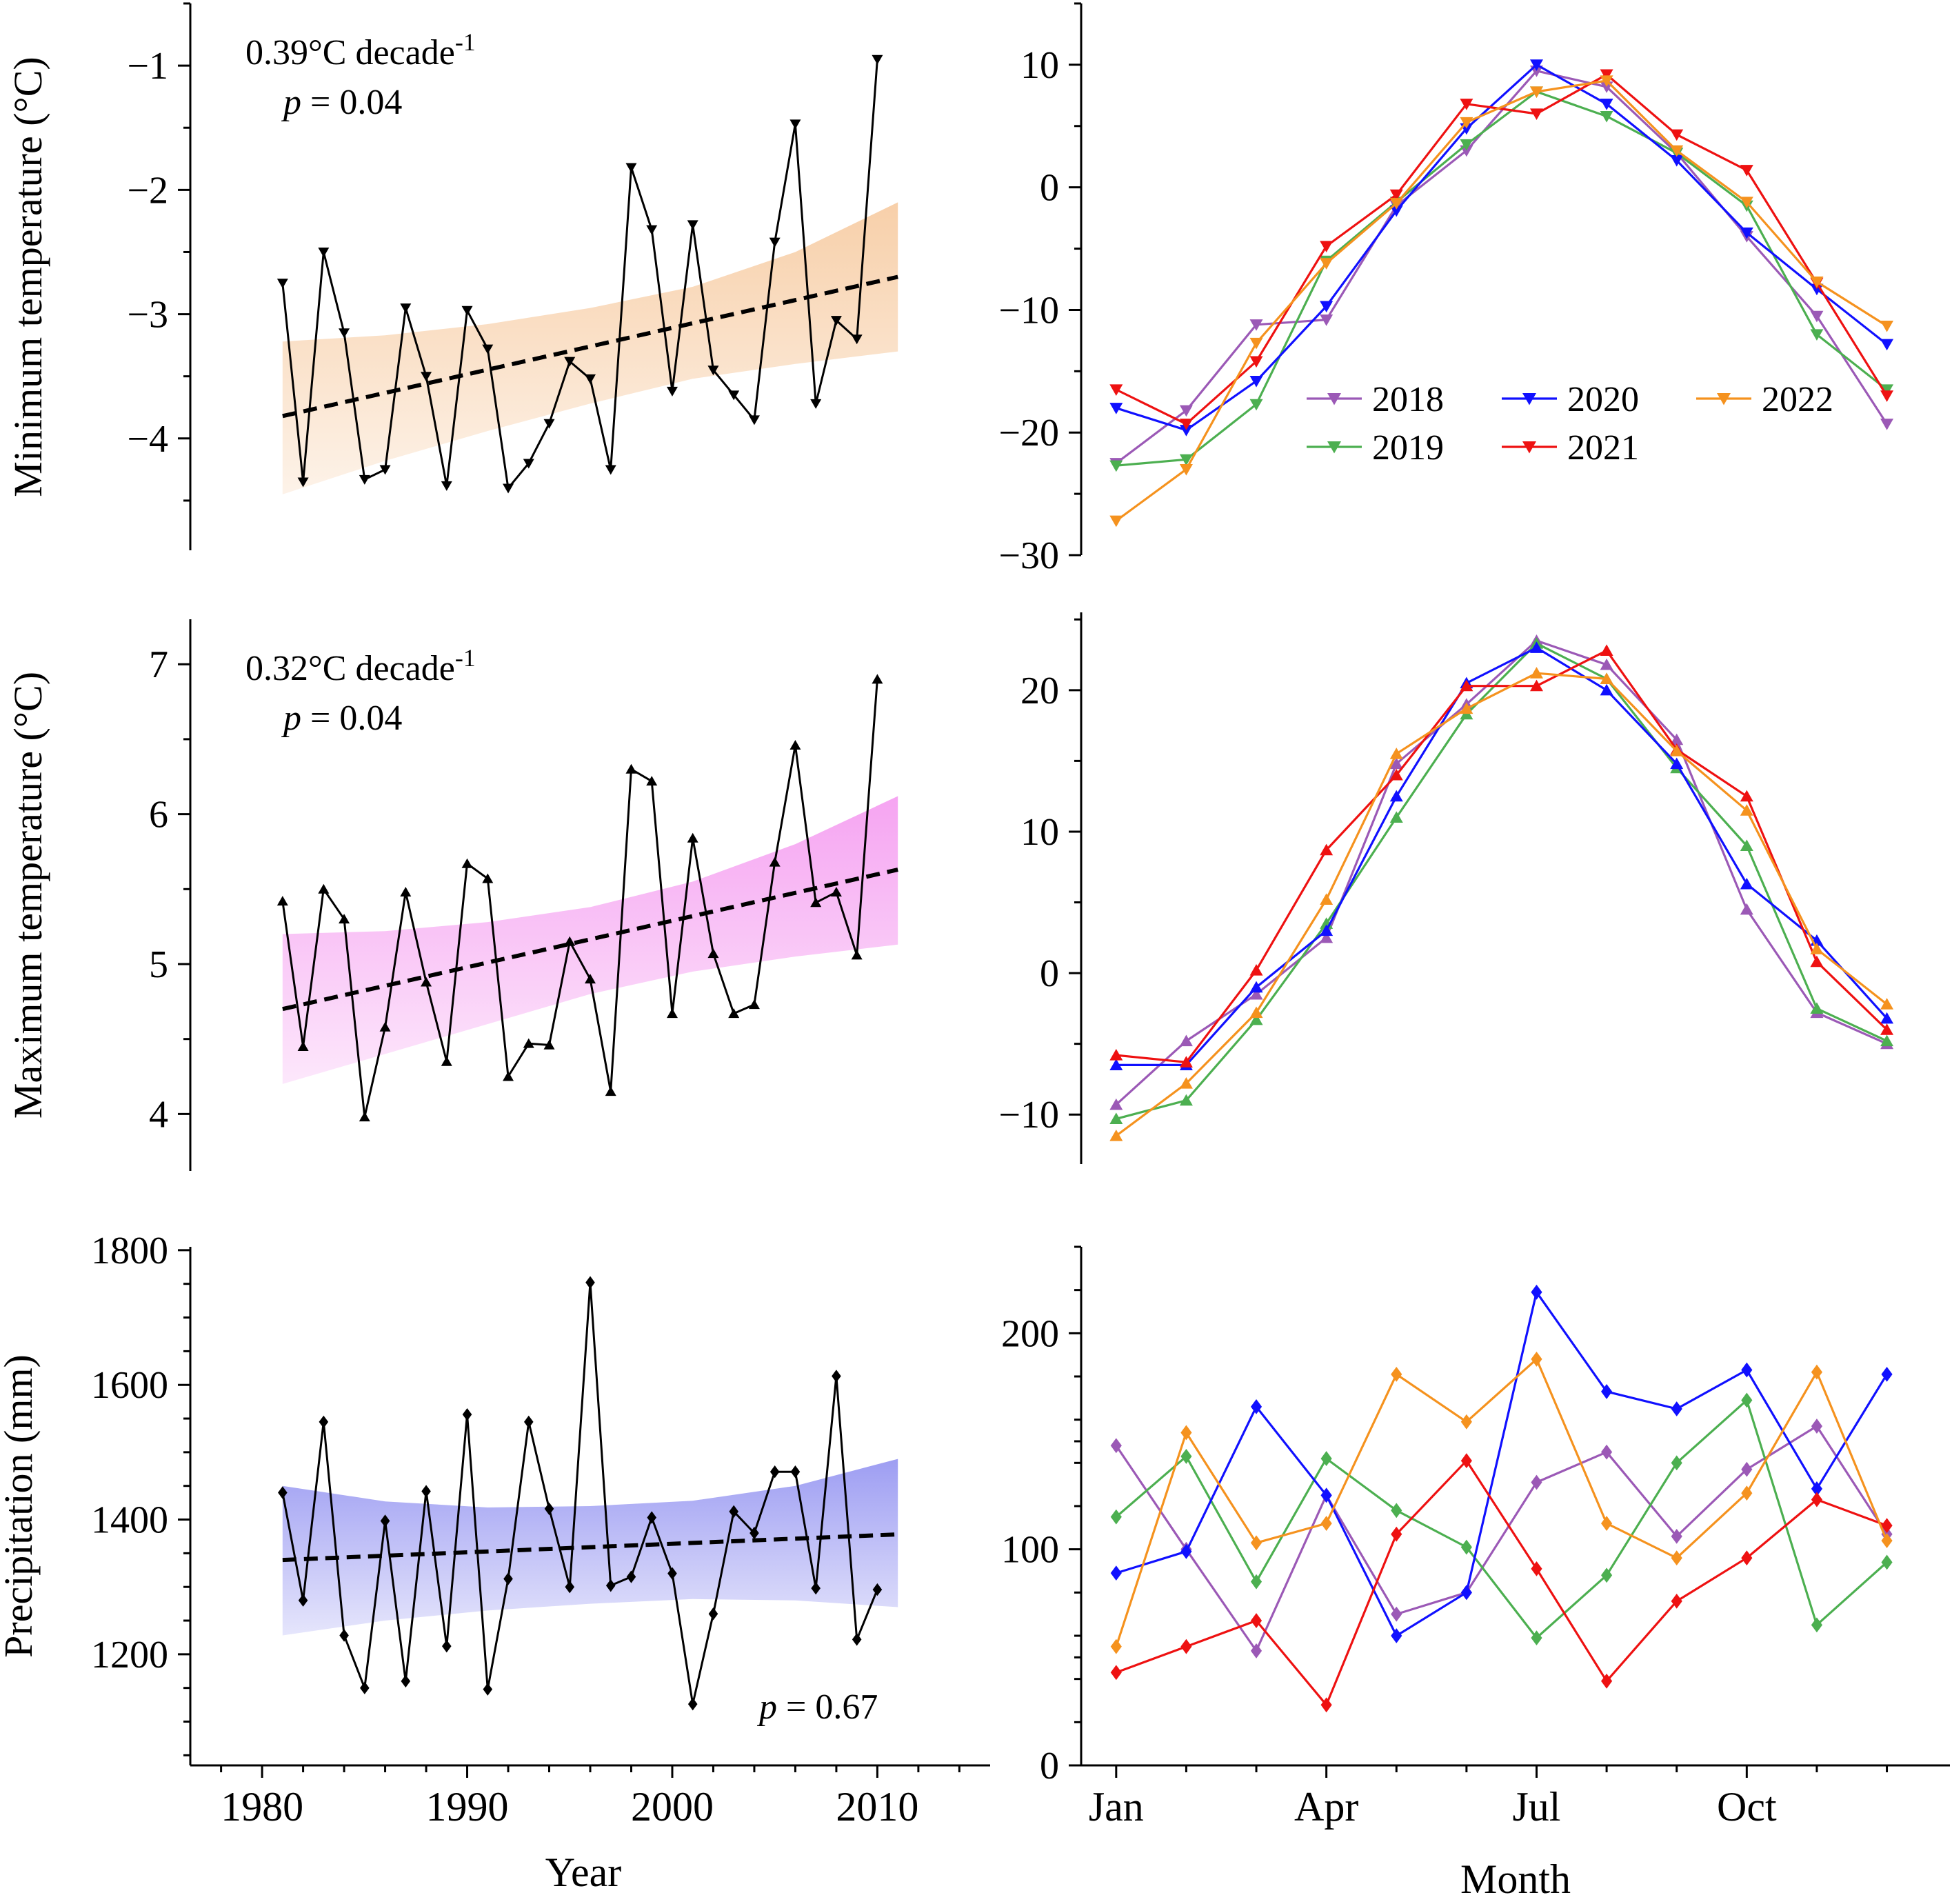 The image size is (1952, 1904). Describe the element at coordinates (1501, 1502) in the screenshot. I see `series-line-2022` at that location.